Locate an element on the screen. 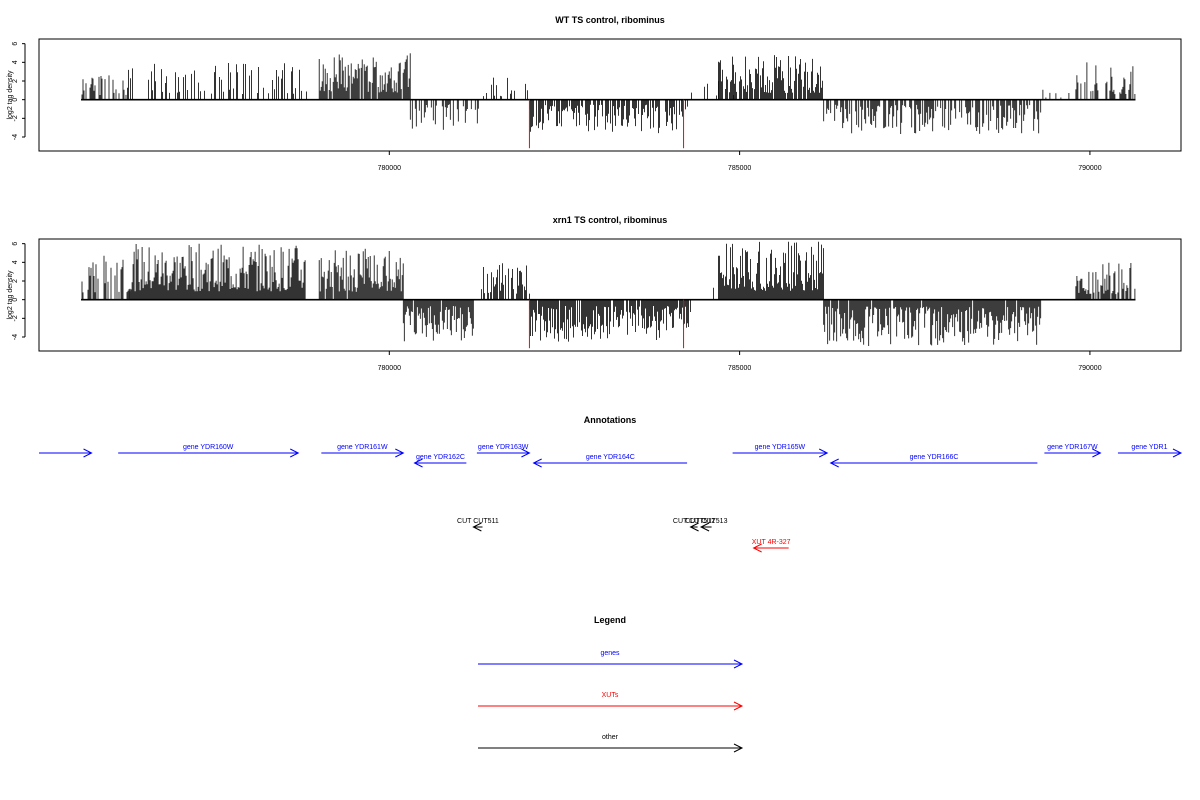 This screenshot has height=800, width=1200. legend-entry-gene: genes is located at coordinates (611, 659).